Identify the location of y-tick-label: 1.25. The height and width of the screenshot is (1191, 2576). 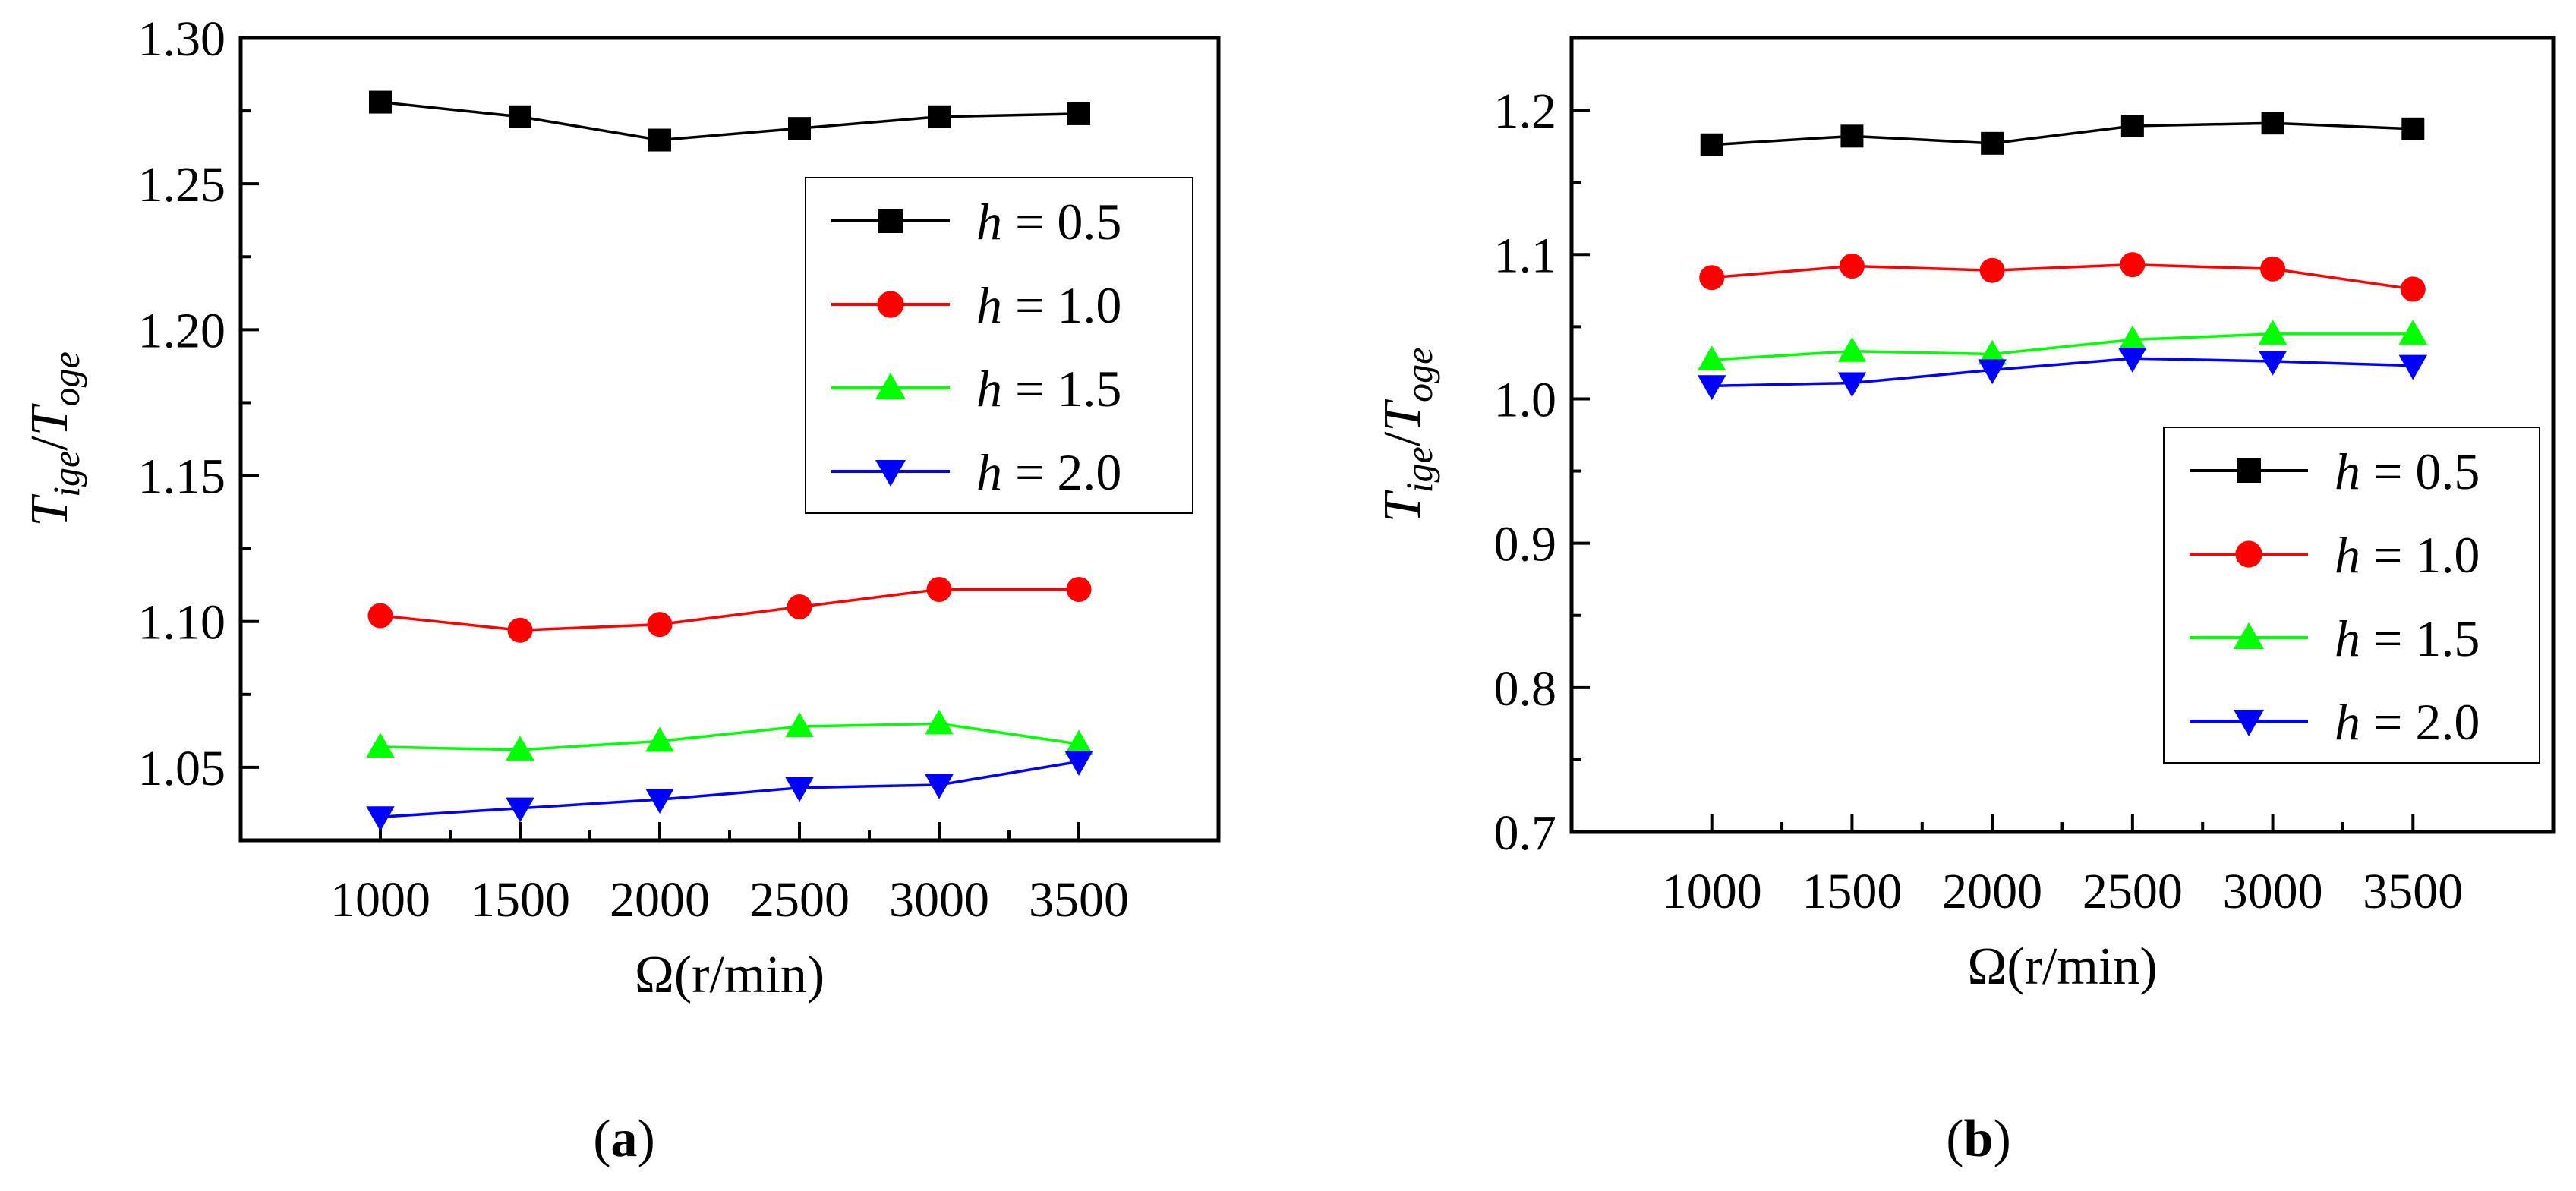
(182, 185).